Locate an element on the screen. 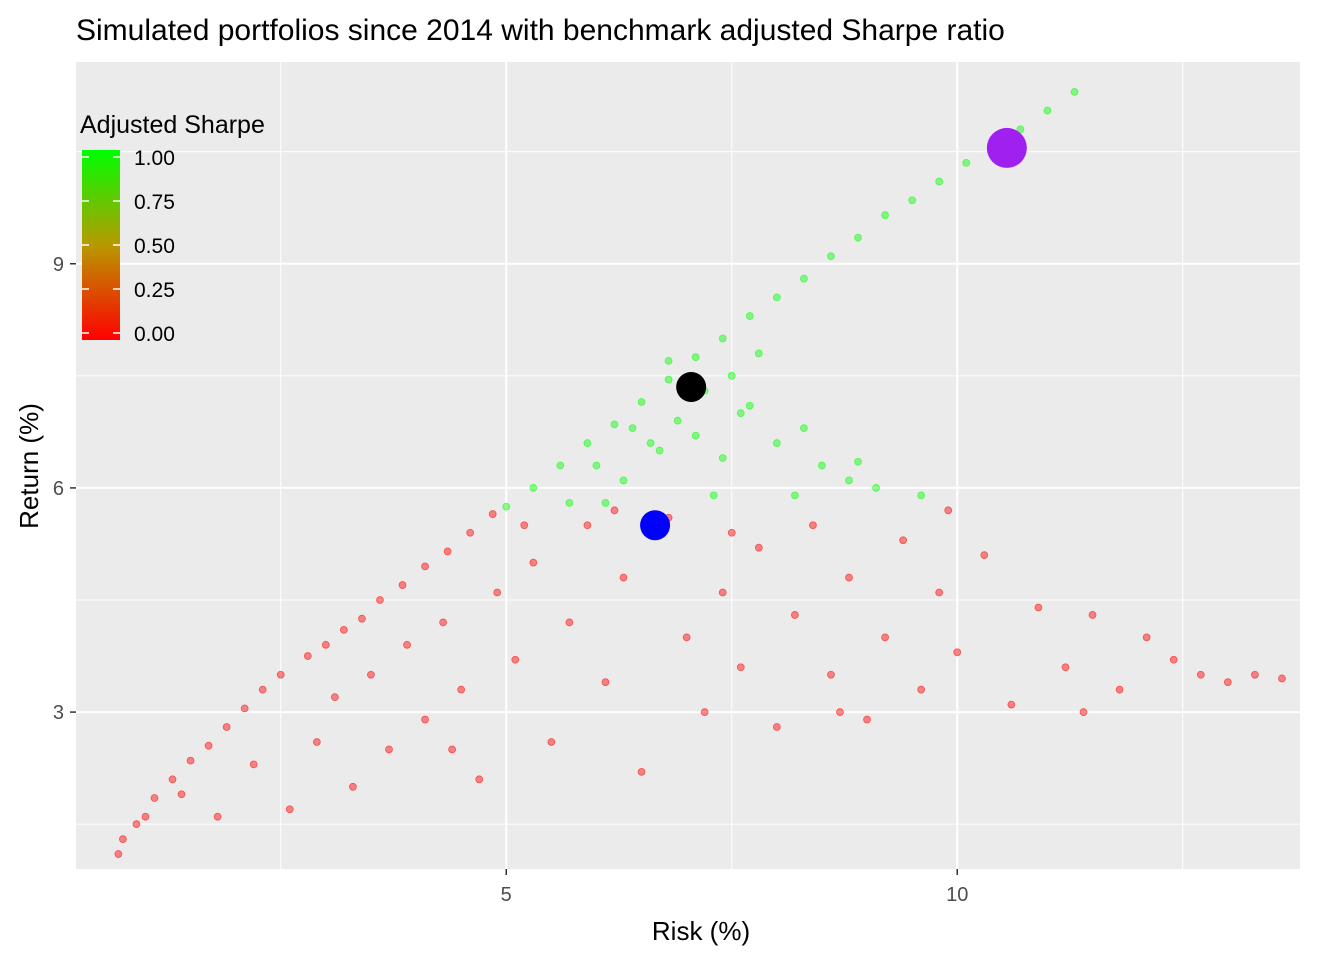 Image resolution: width=1344 pixels, height=960 pixels. y-axis: 3 6 9 is located at coordinates (64, 489).